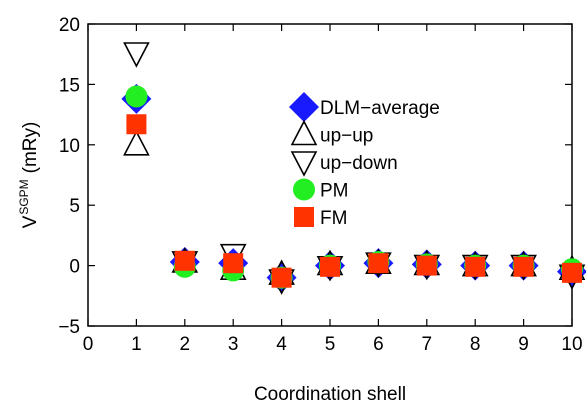  I want to click on y-axis-title-main: V, so click(30, 221).